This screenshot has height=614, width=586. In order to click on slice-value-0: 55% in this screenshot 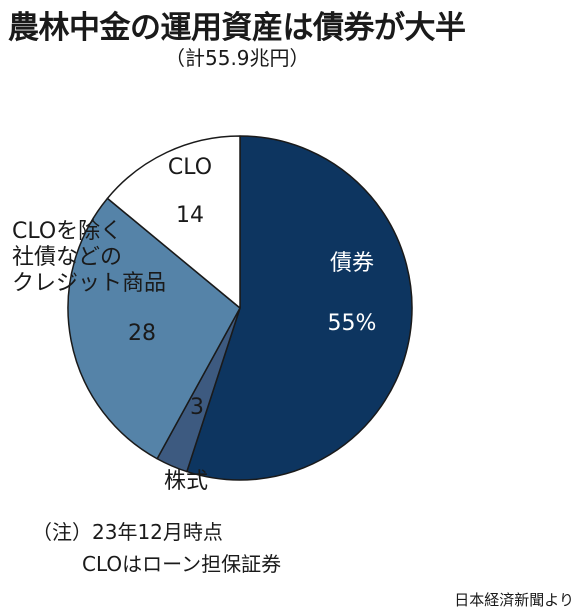, I will do `click(352, 323)`.